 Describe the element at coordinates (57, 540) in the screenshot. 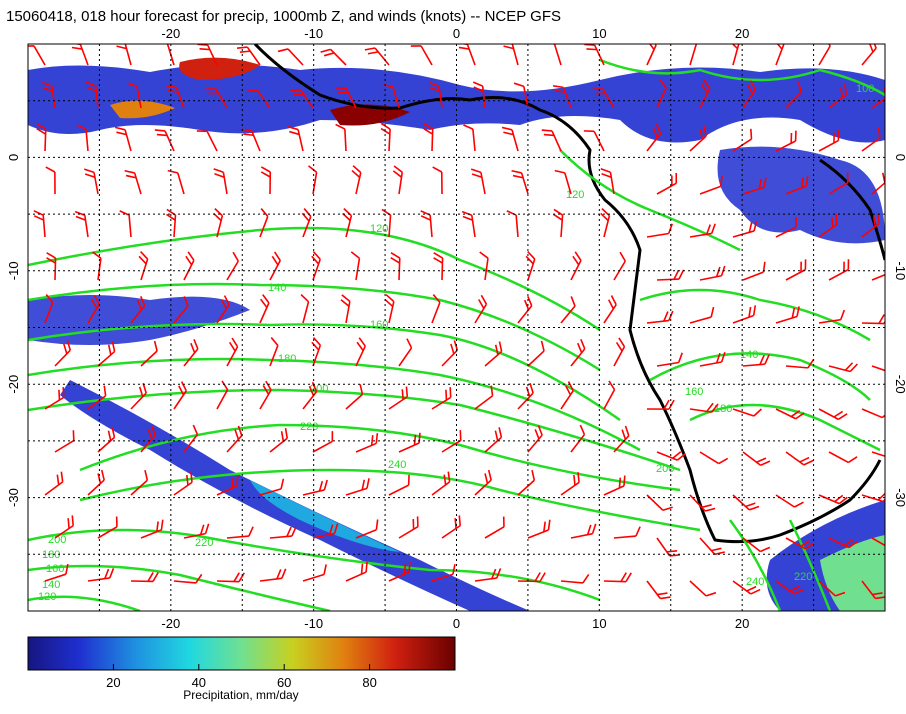

I see `contour-label: 200` at that location.